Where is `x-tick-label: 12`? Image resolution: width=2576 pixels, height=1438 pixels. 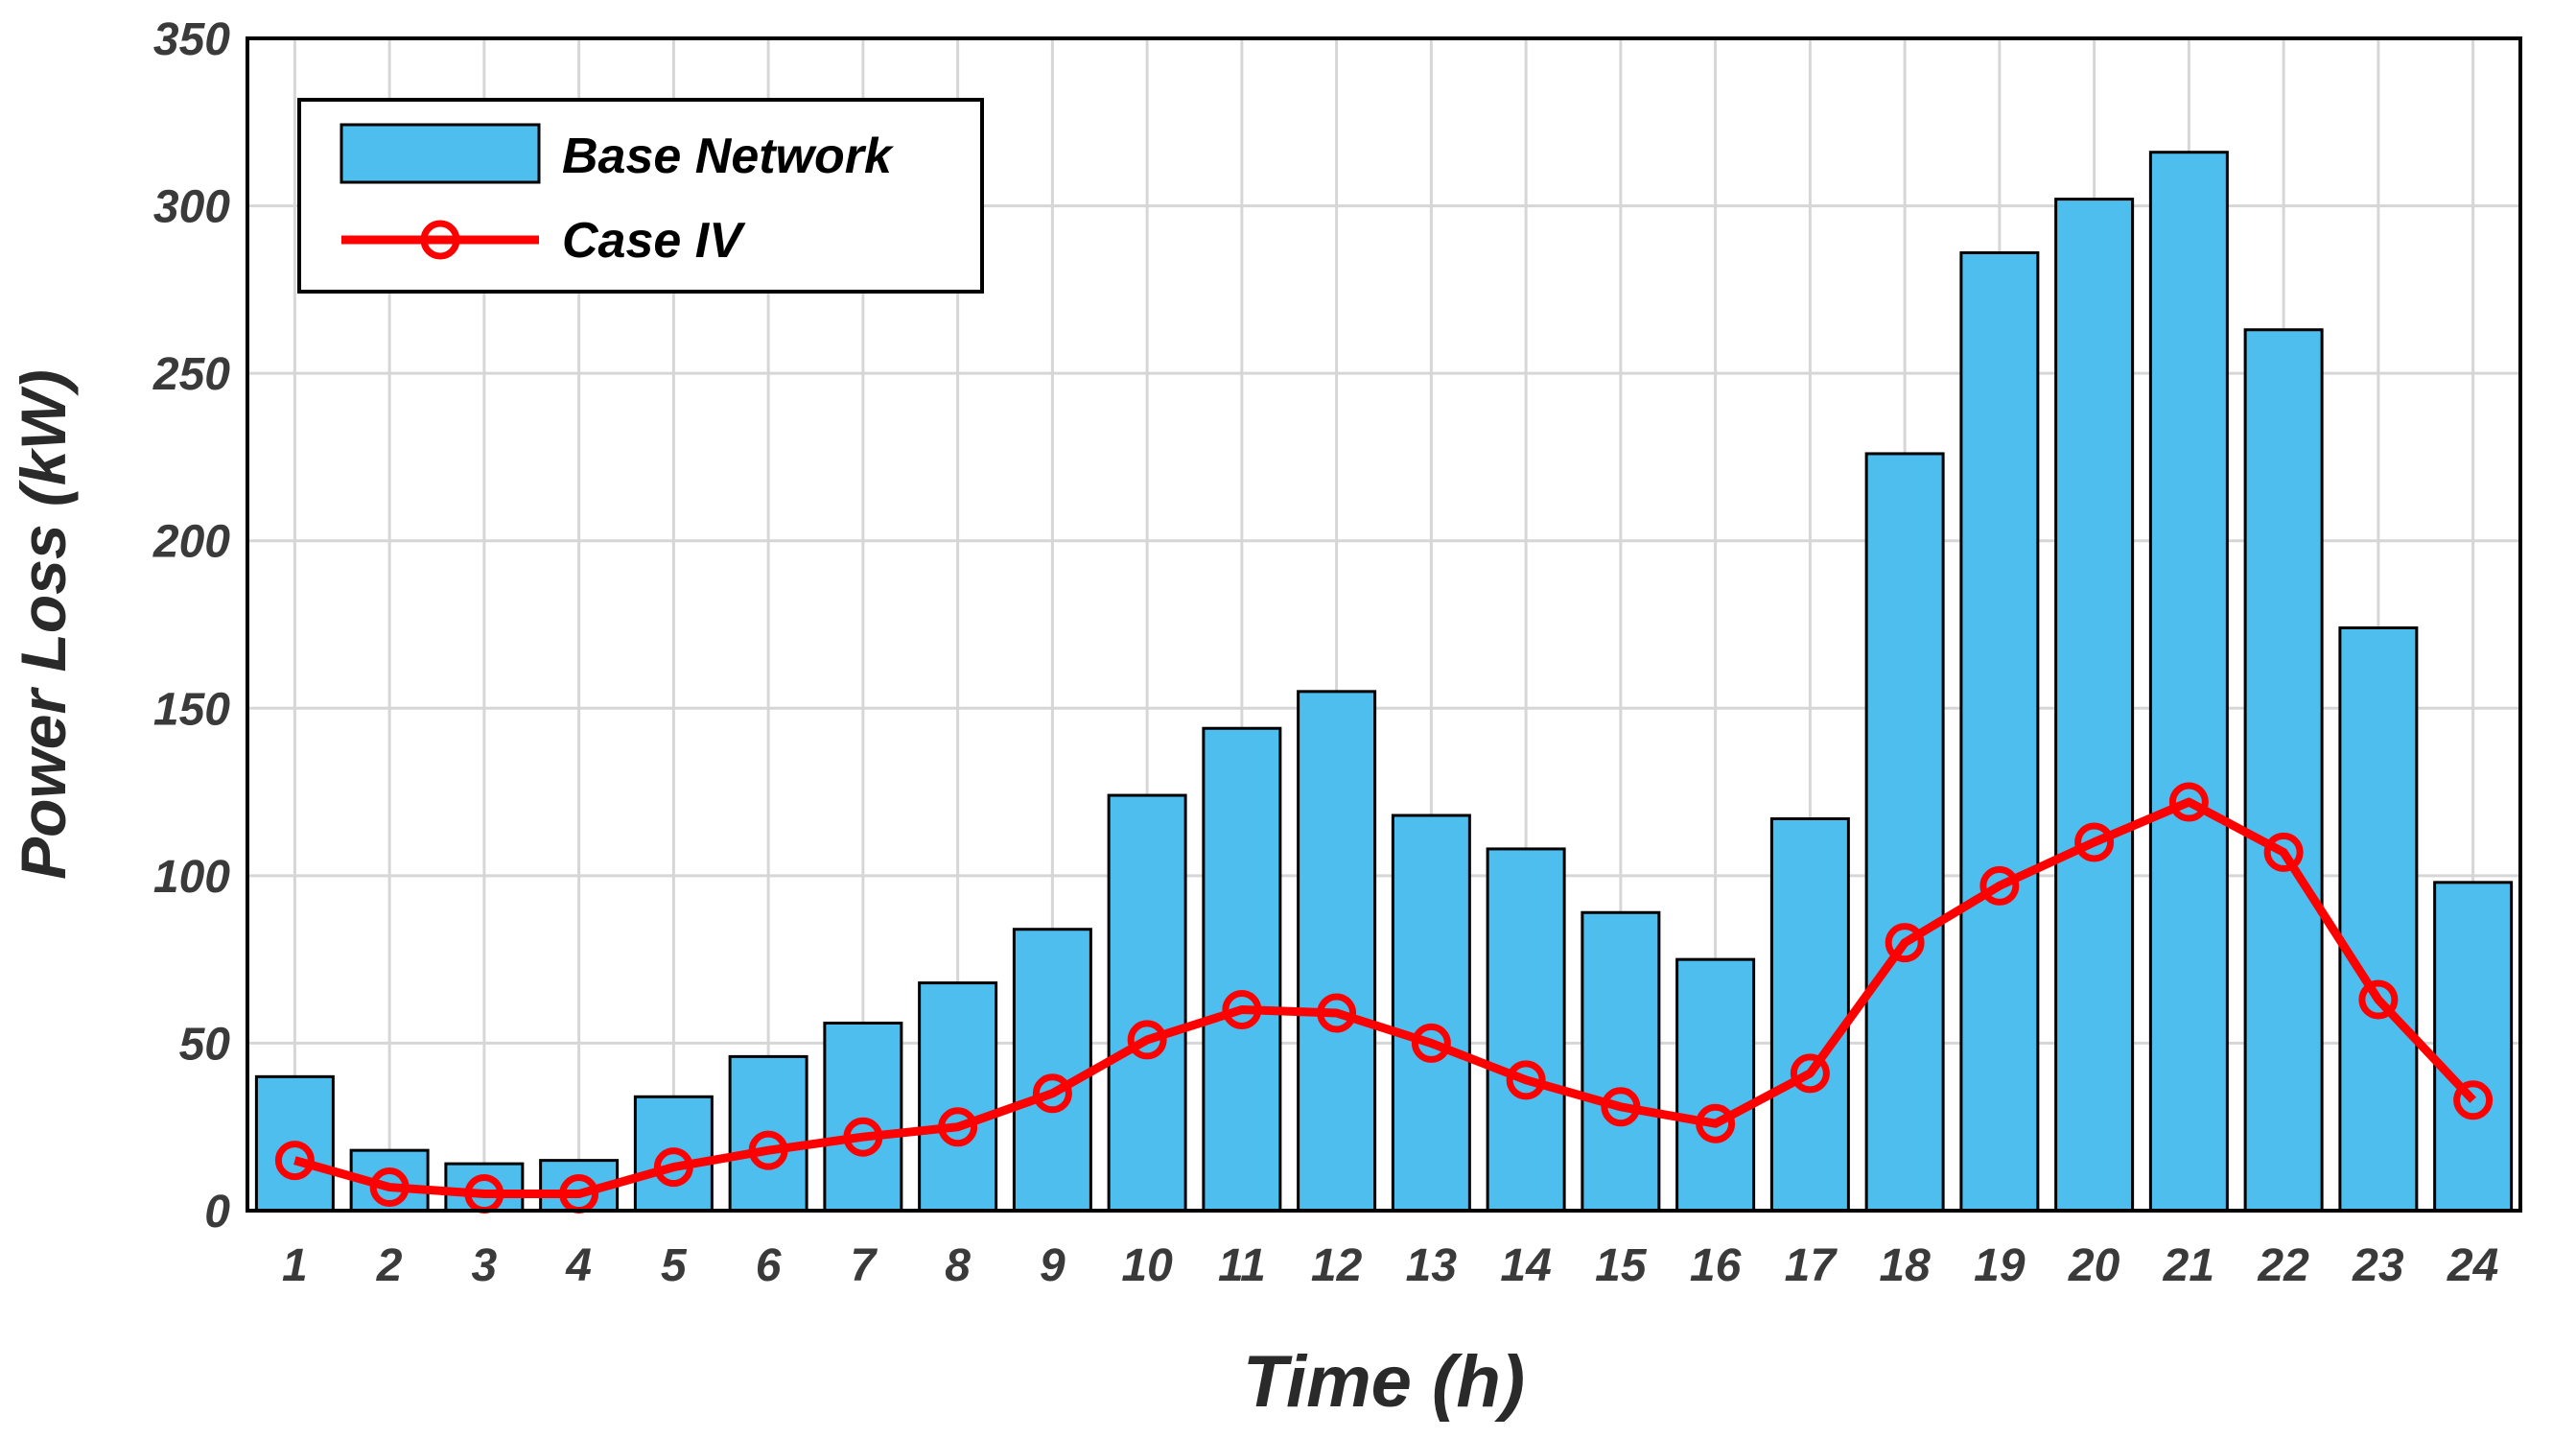
x-tick-label: 12 is located at coordinates (1337, 1265).